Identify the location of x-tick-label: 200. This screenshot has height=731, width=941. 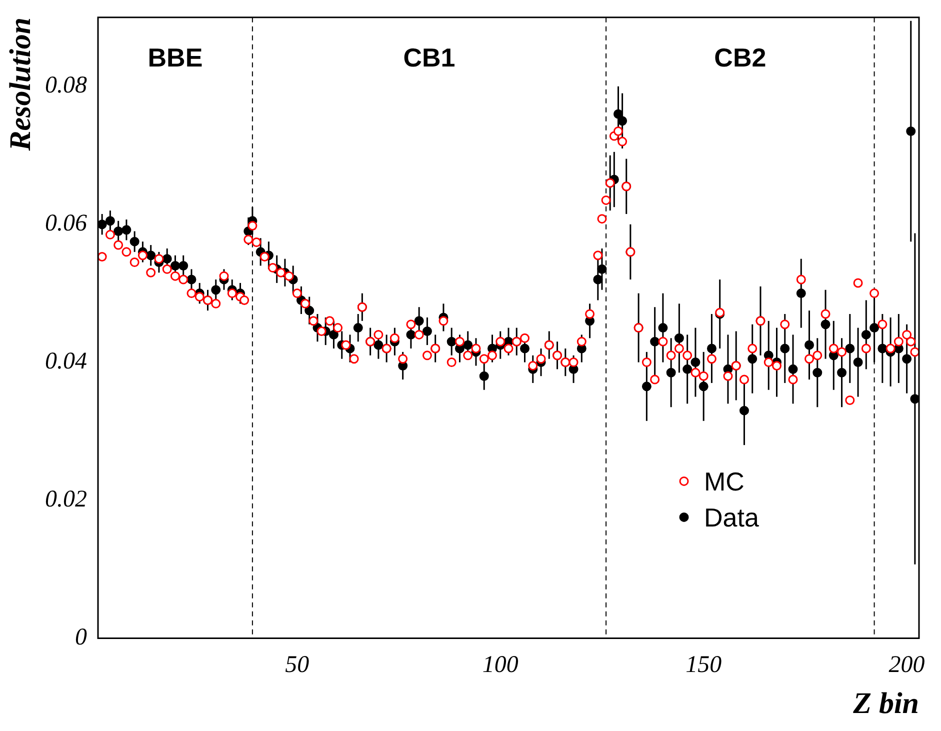
(906, 665).